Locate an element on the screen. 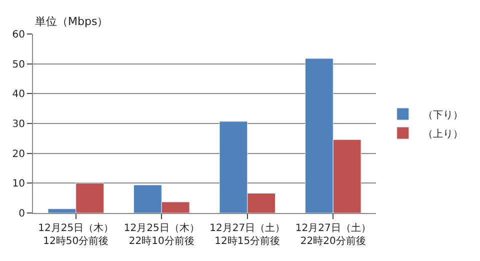 Image resolution: width=480 pixels, height=261 pixels. y-tick-label: 10 is located at coordinates (18, 184).